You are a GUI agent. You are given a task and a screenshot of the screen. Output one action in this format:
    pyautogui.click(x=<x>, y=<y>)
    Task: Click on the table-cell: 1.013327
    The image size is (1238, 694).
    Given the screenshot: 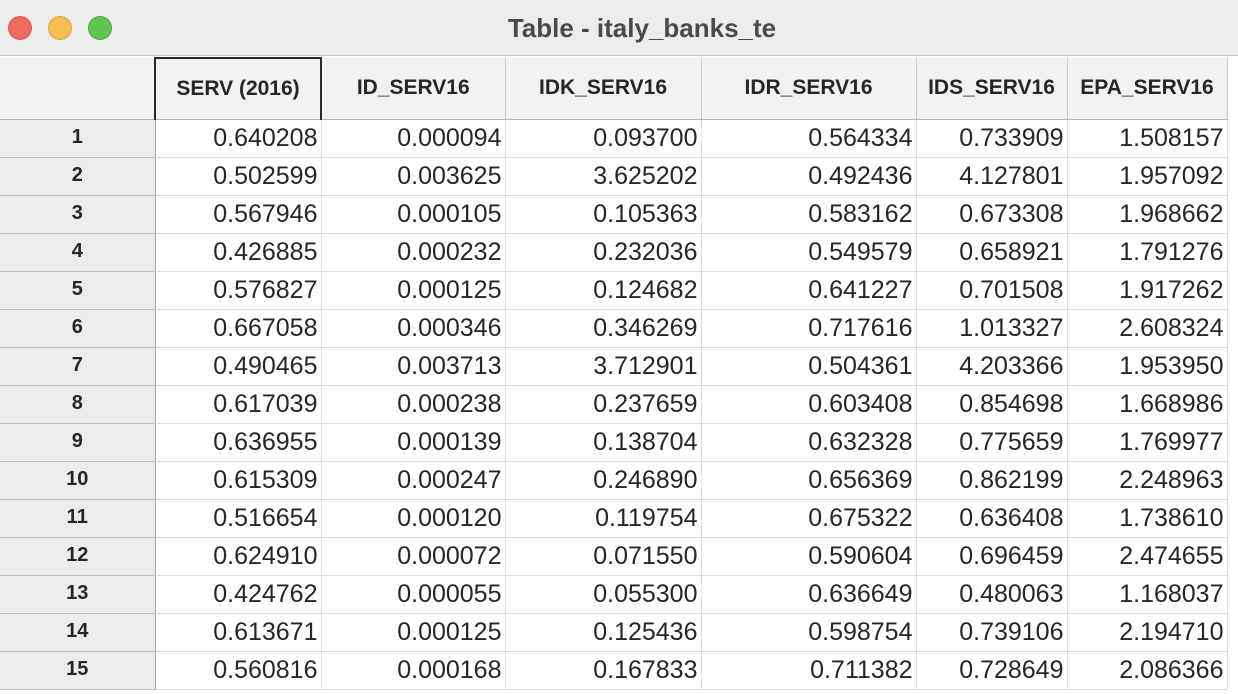 What is the action you would take?
    pyautogui.click(x=992, y=328)
    